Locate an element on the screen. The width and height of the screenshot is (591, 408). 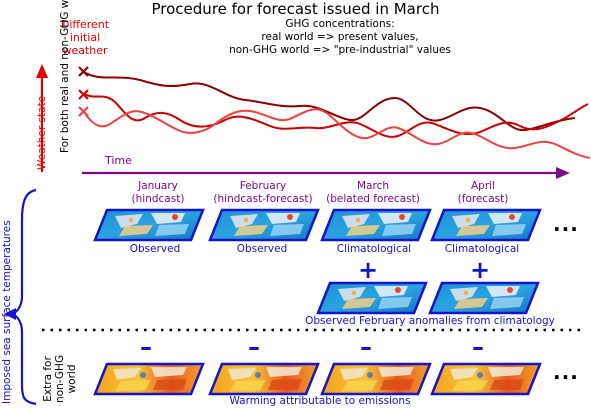
month-name: April is located at coordinates (483, 186).